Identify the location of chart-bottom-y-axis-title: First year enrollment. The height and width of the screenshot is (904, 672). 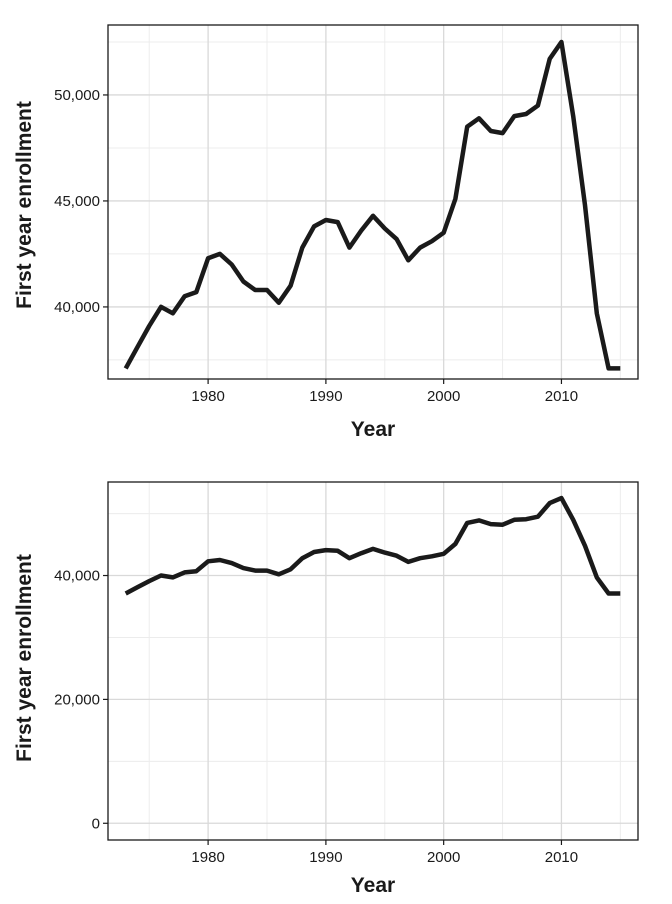
(24, 658).